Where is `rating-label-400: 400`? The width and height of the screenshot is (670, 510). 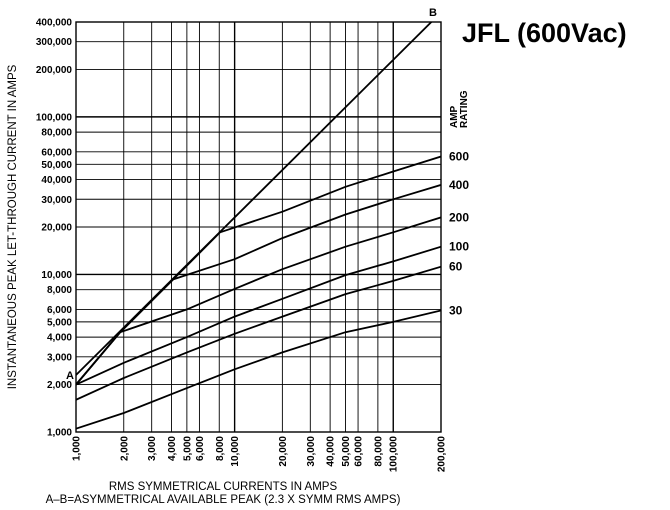 rating-label-400: 400 is located at coordinates (459, 185).